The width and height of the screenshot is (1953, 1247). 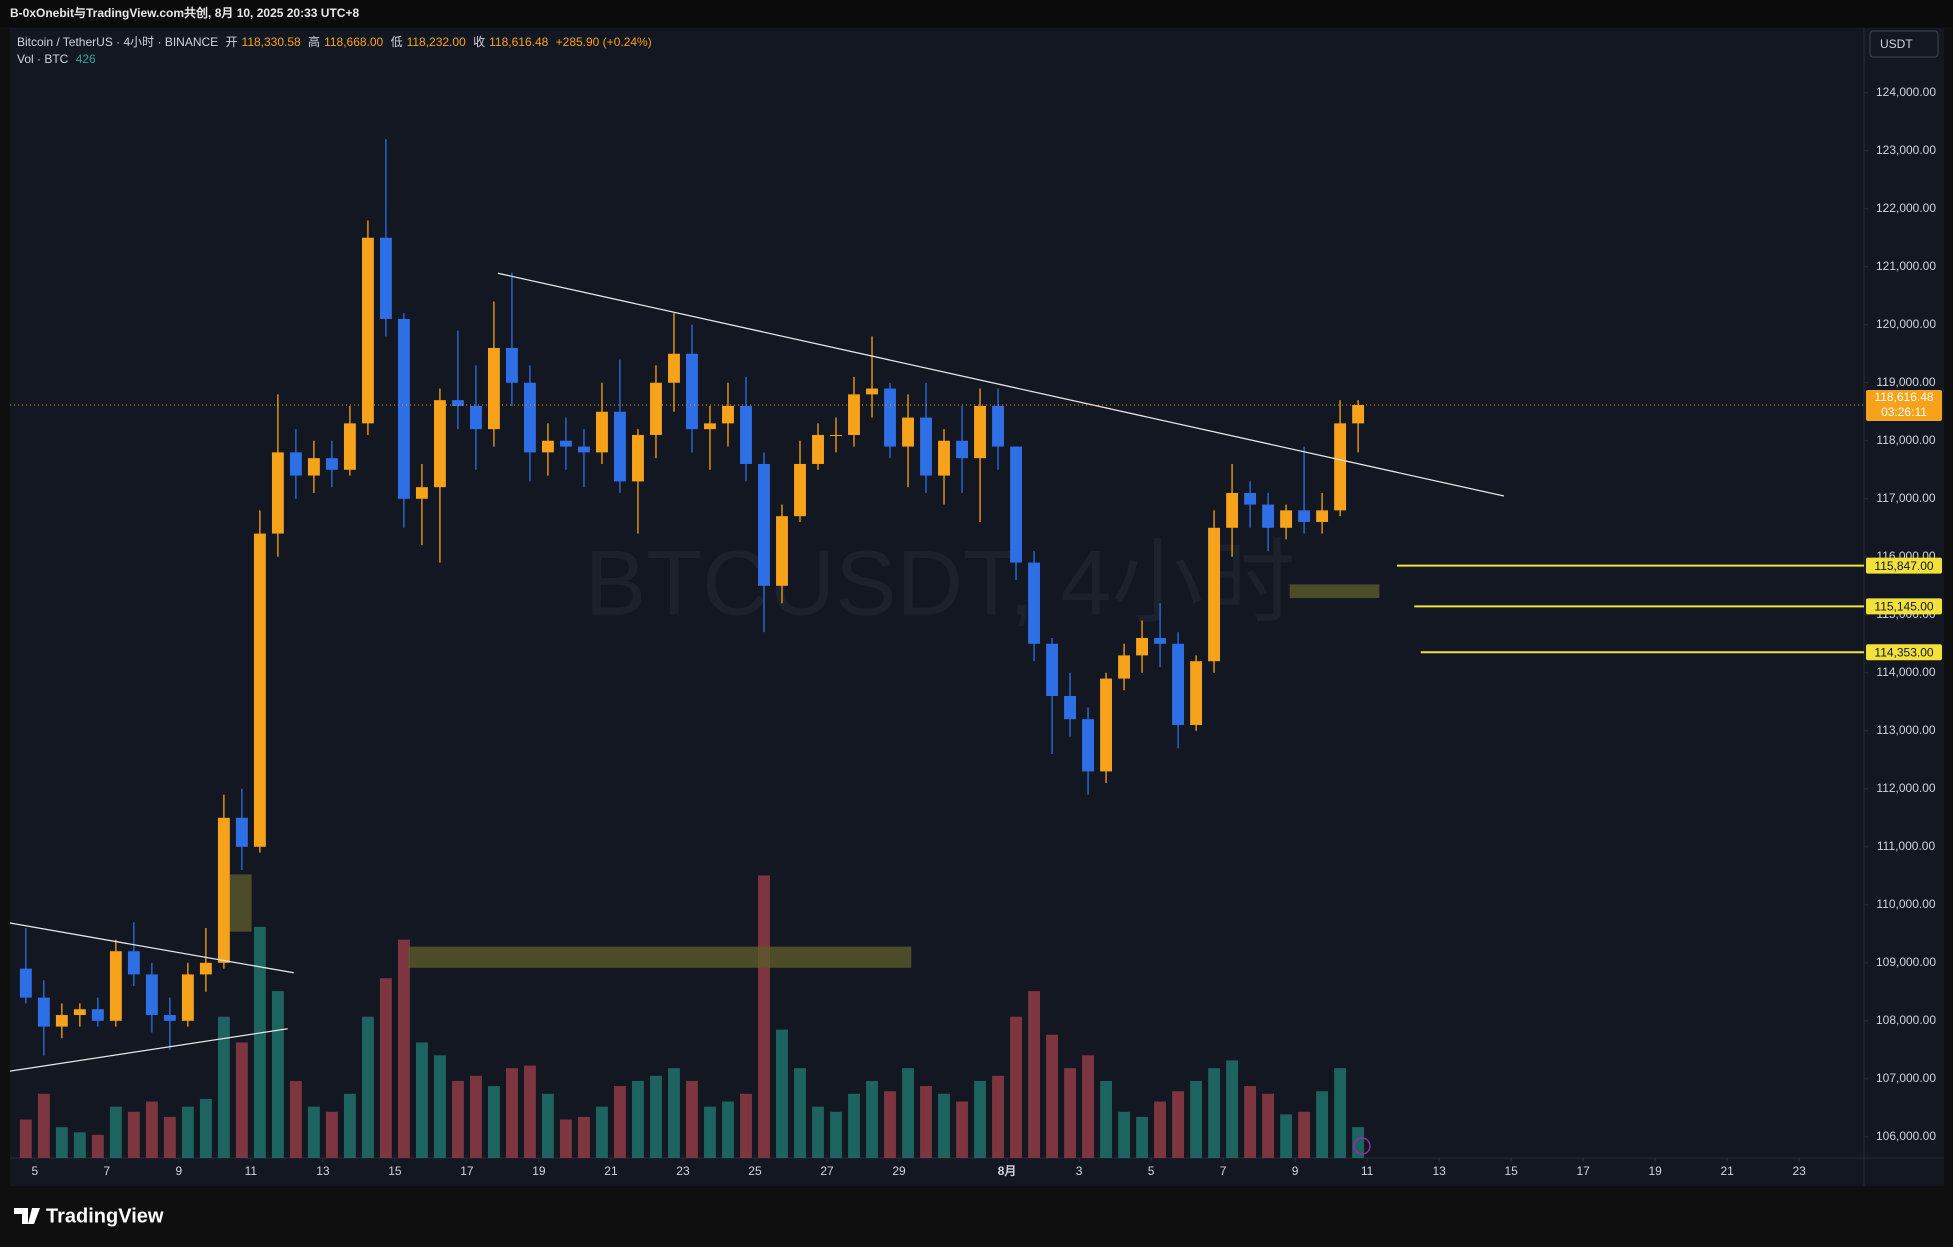 What do you see at coordinates (479, 42) in the screenshot?
I see `ohlc-name: 收` at bounding box center [479, 42].